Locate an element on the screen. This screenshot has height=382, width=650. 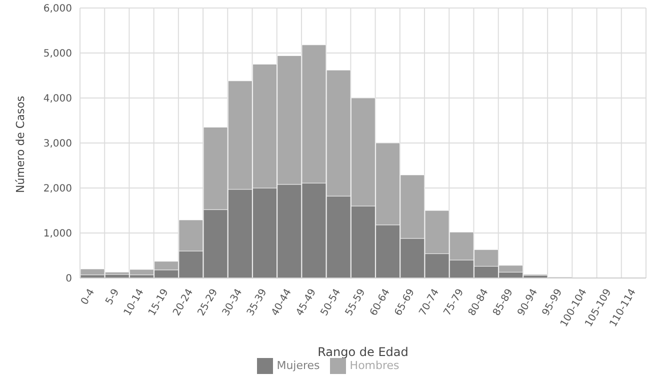
y-tick-label: 0 is located at coordinates (69, 279).